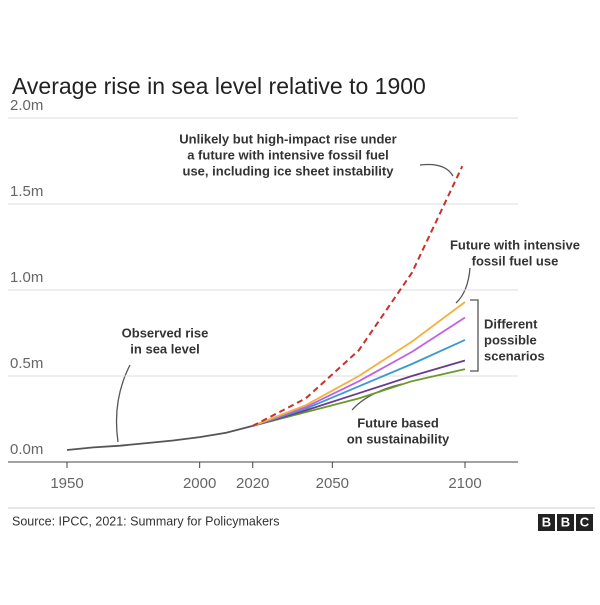 This screenshot has height=605, width=600. I want to click on x-tick-label: 2050, so click(332, 483).